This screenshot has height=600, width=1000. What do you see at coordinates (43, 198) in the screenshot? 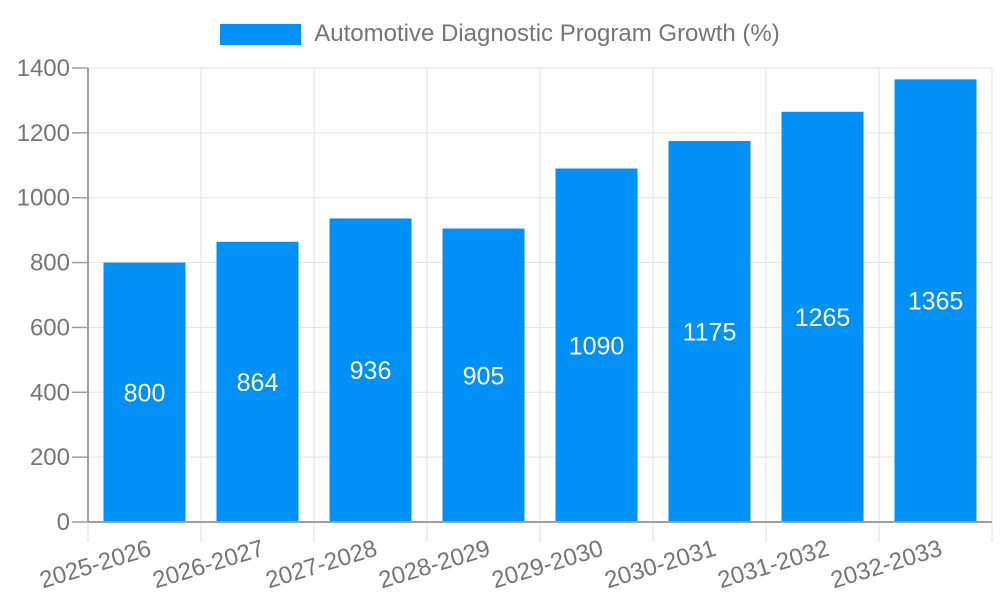
I see `y-tick-label: 1000` at bounding box center [43, 198].